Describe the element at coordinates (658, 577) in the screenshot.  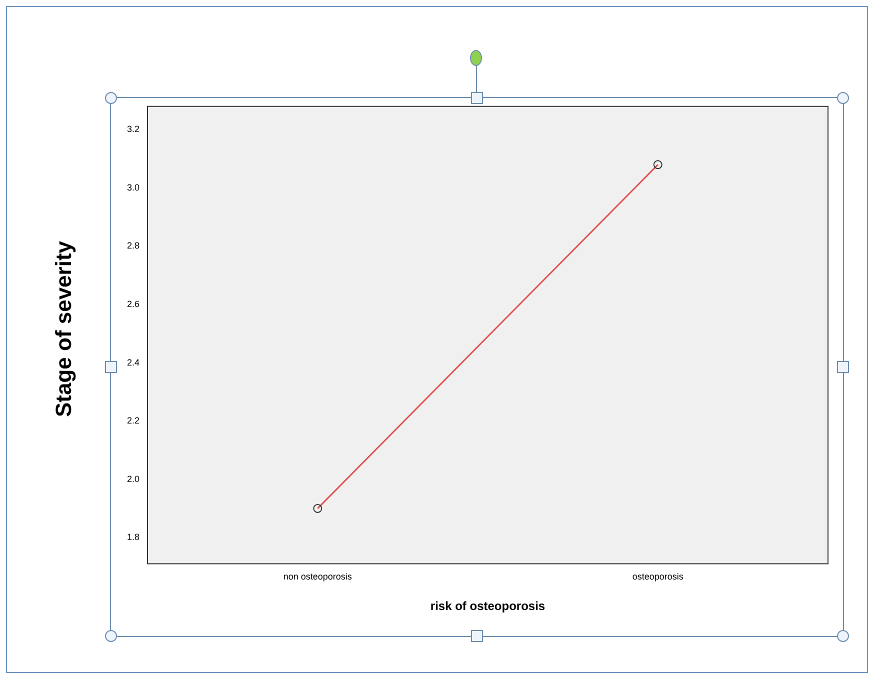
I see `x-tick-label: osteoporosis` at that location.